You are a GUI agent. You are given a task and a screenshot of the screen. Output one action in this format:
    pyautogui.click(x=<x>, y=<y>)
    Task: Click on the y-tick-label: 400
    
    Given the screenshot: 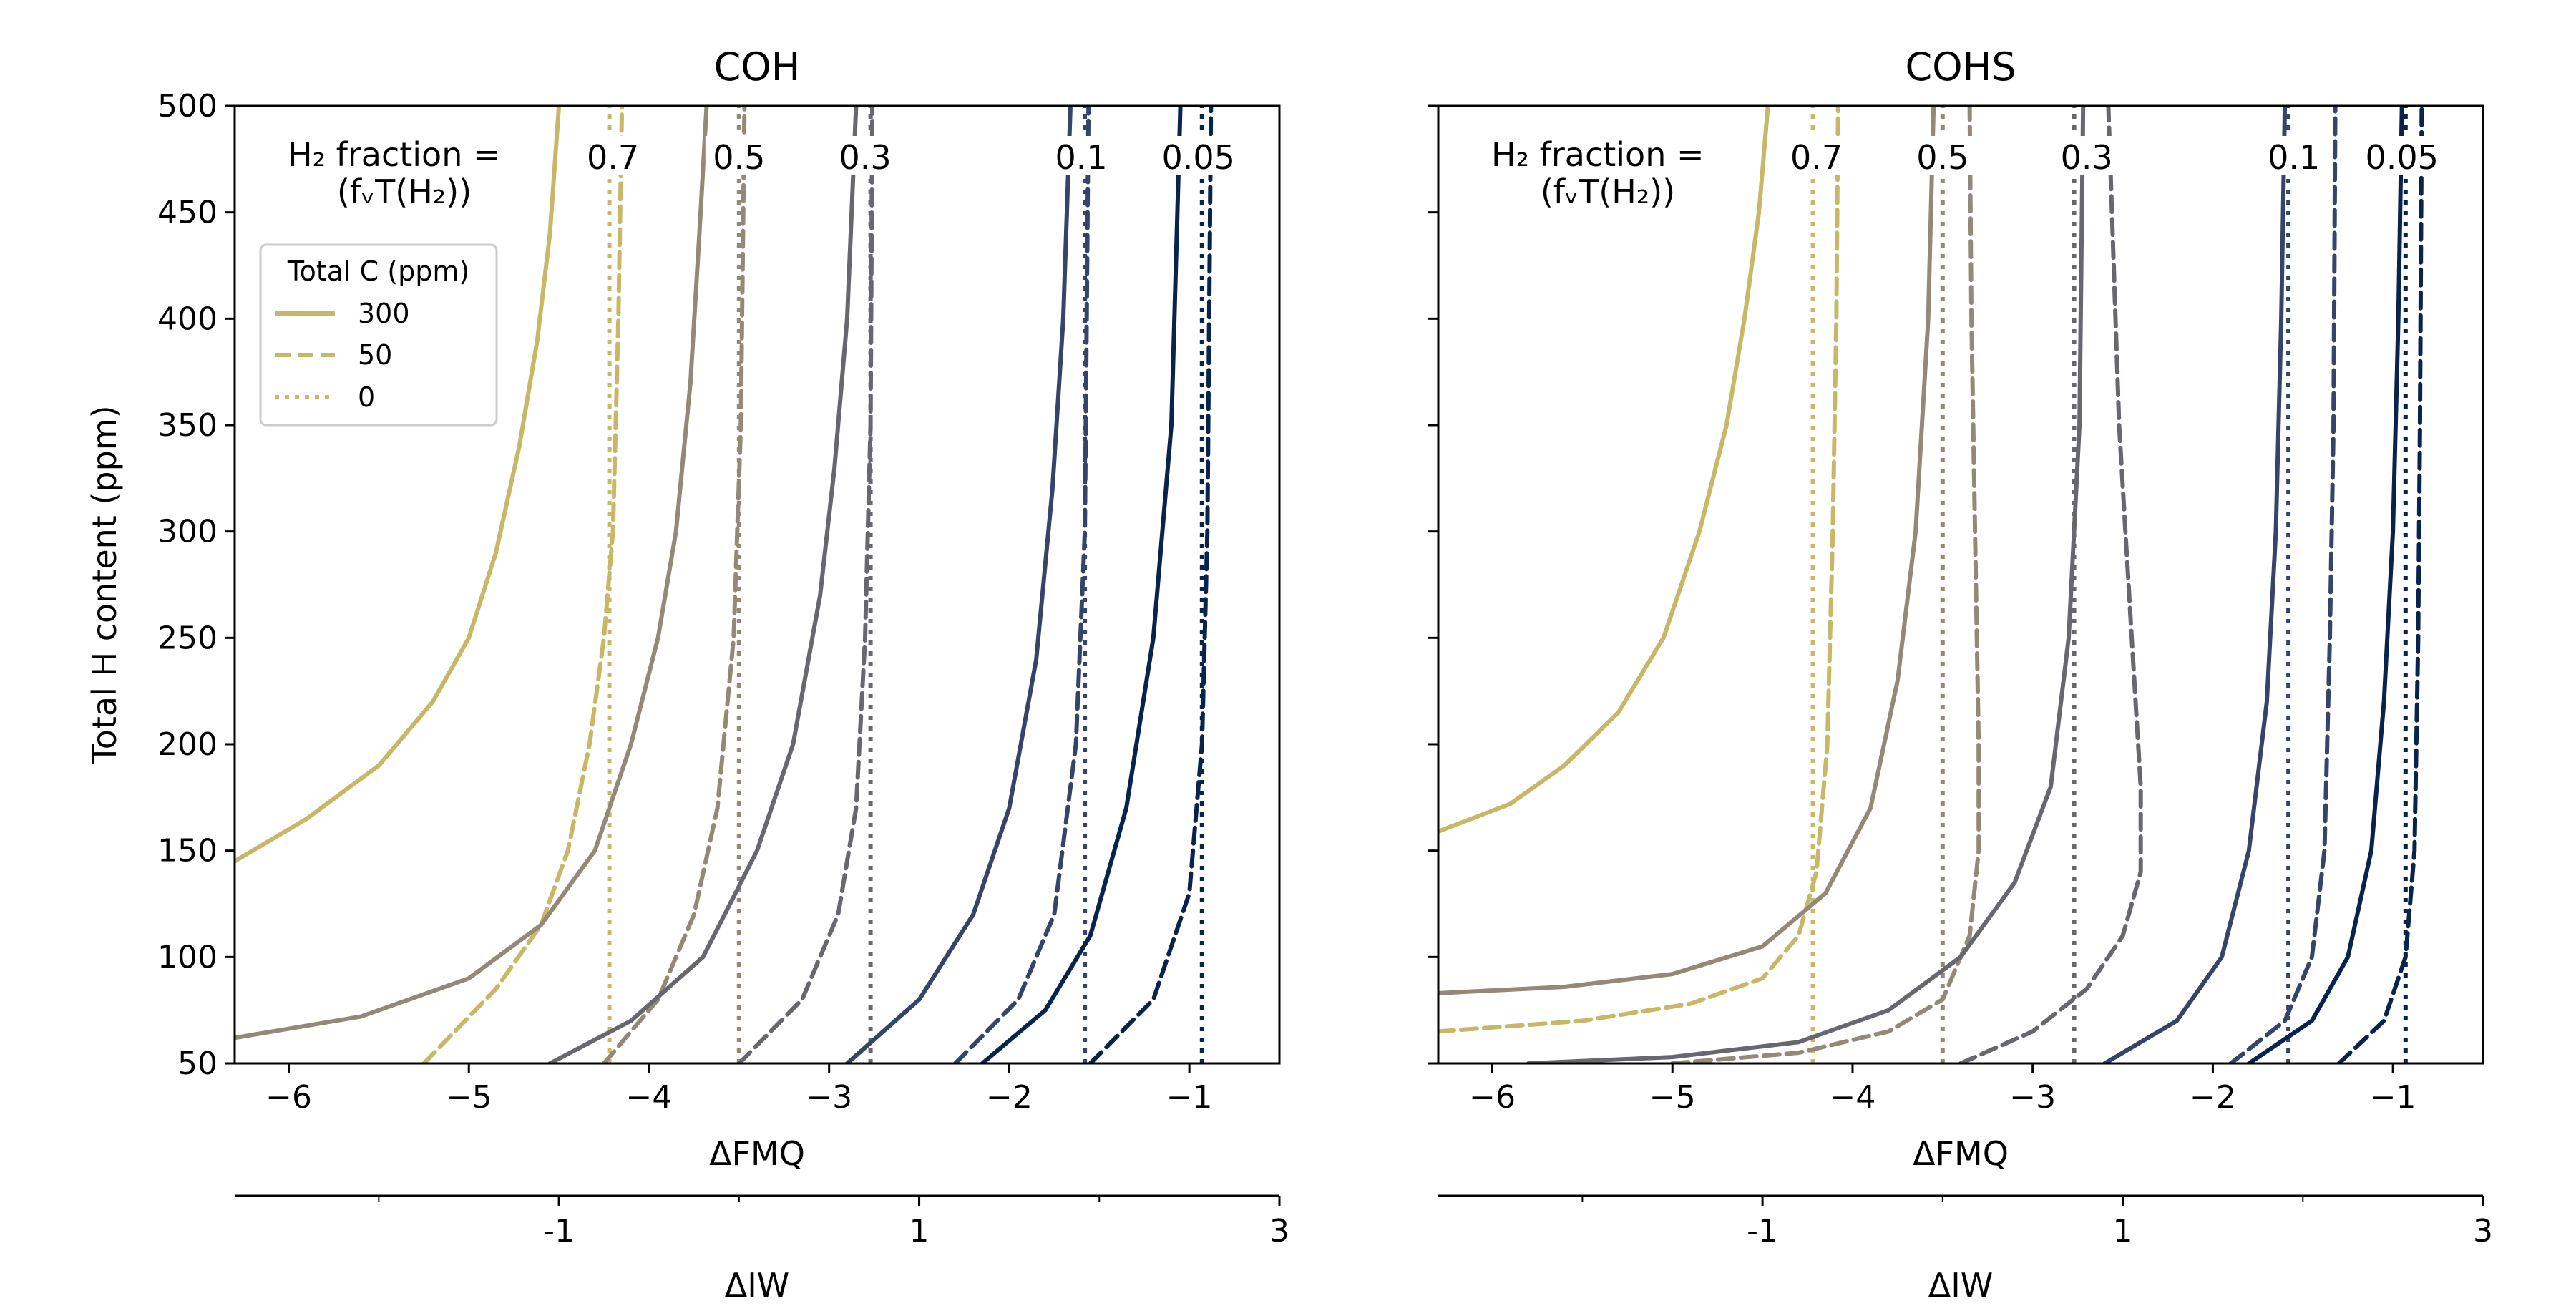 What is the action you would take?
    pyautogui.click(x=187, y=319)
    